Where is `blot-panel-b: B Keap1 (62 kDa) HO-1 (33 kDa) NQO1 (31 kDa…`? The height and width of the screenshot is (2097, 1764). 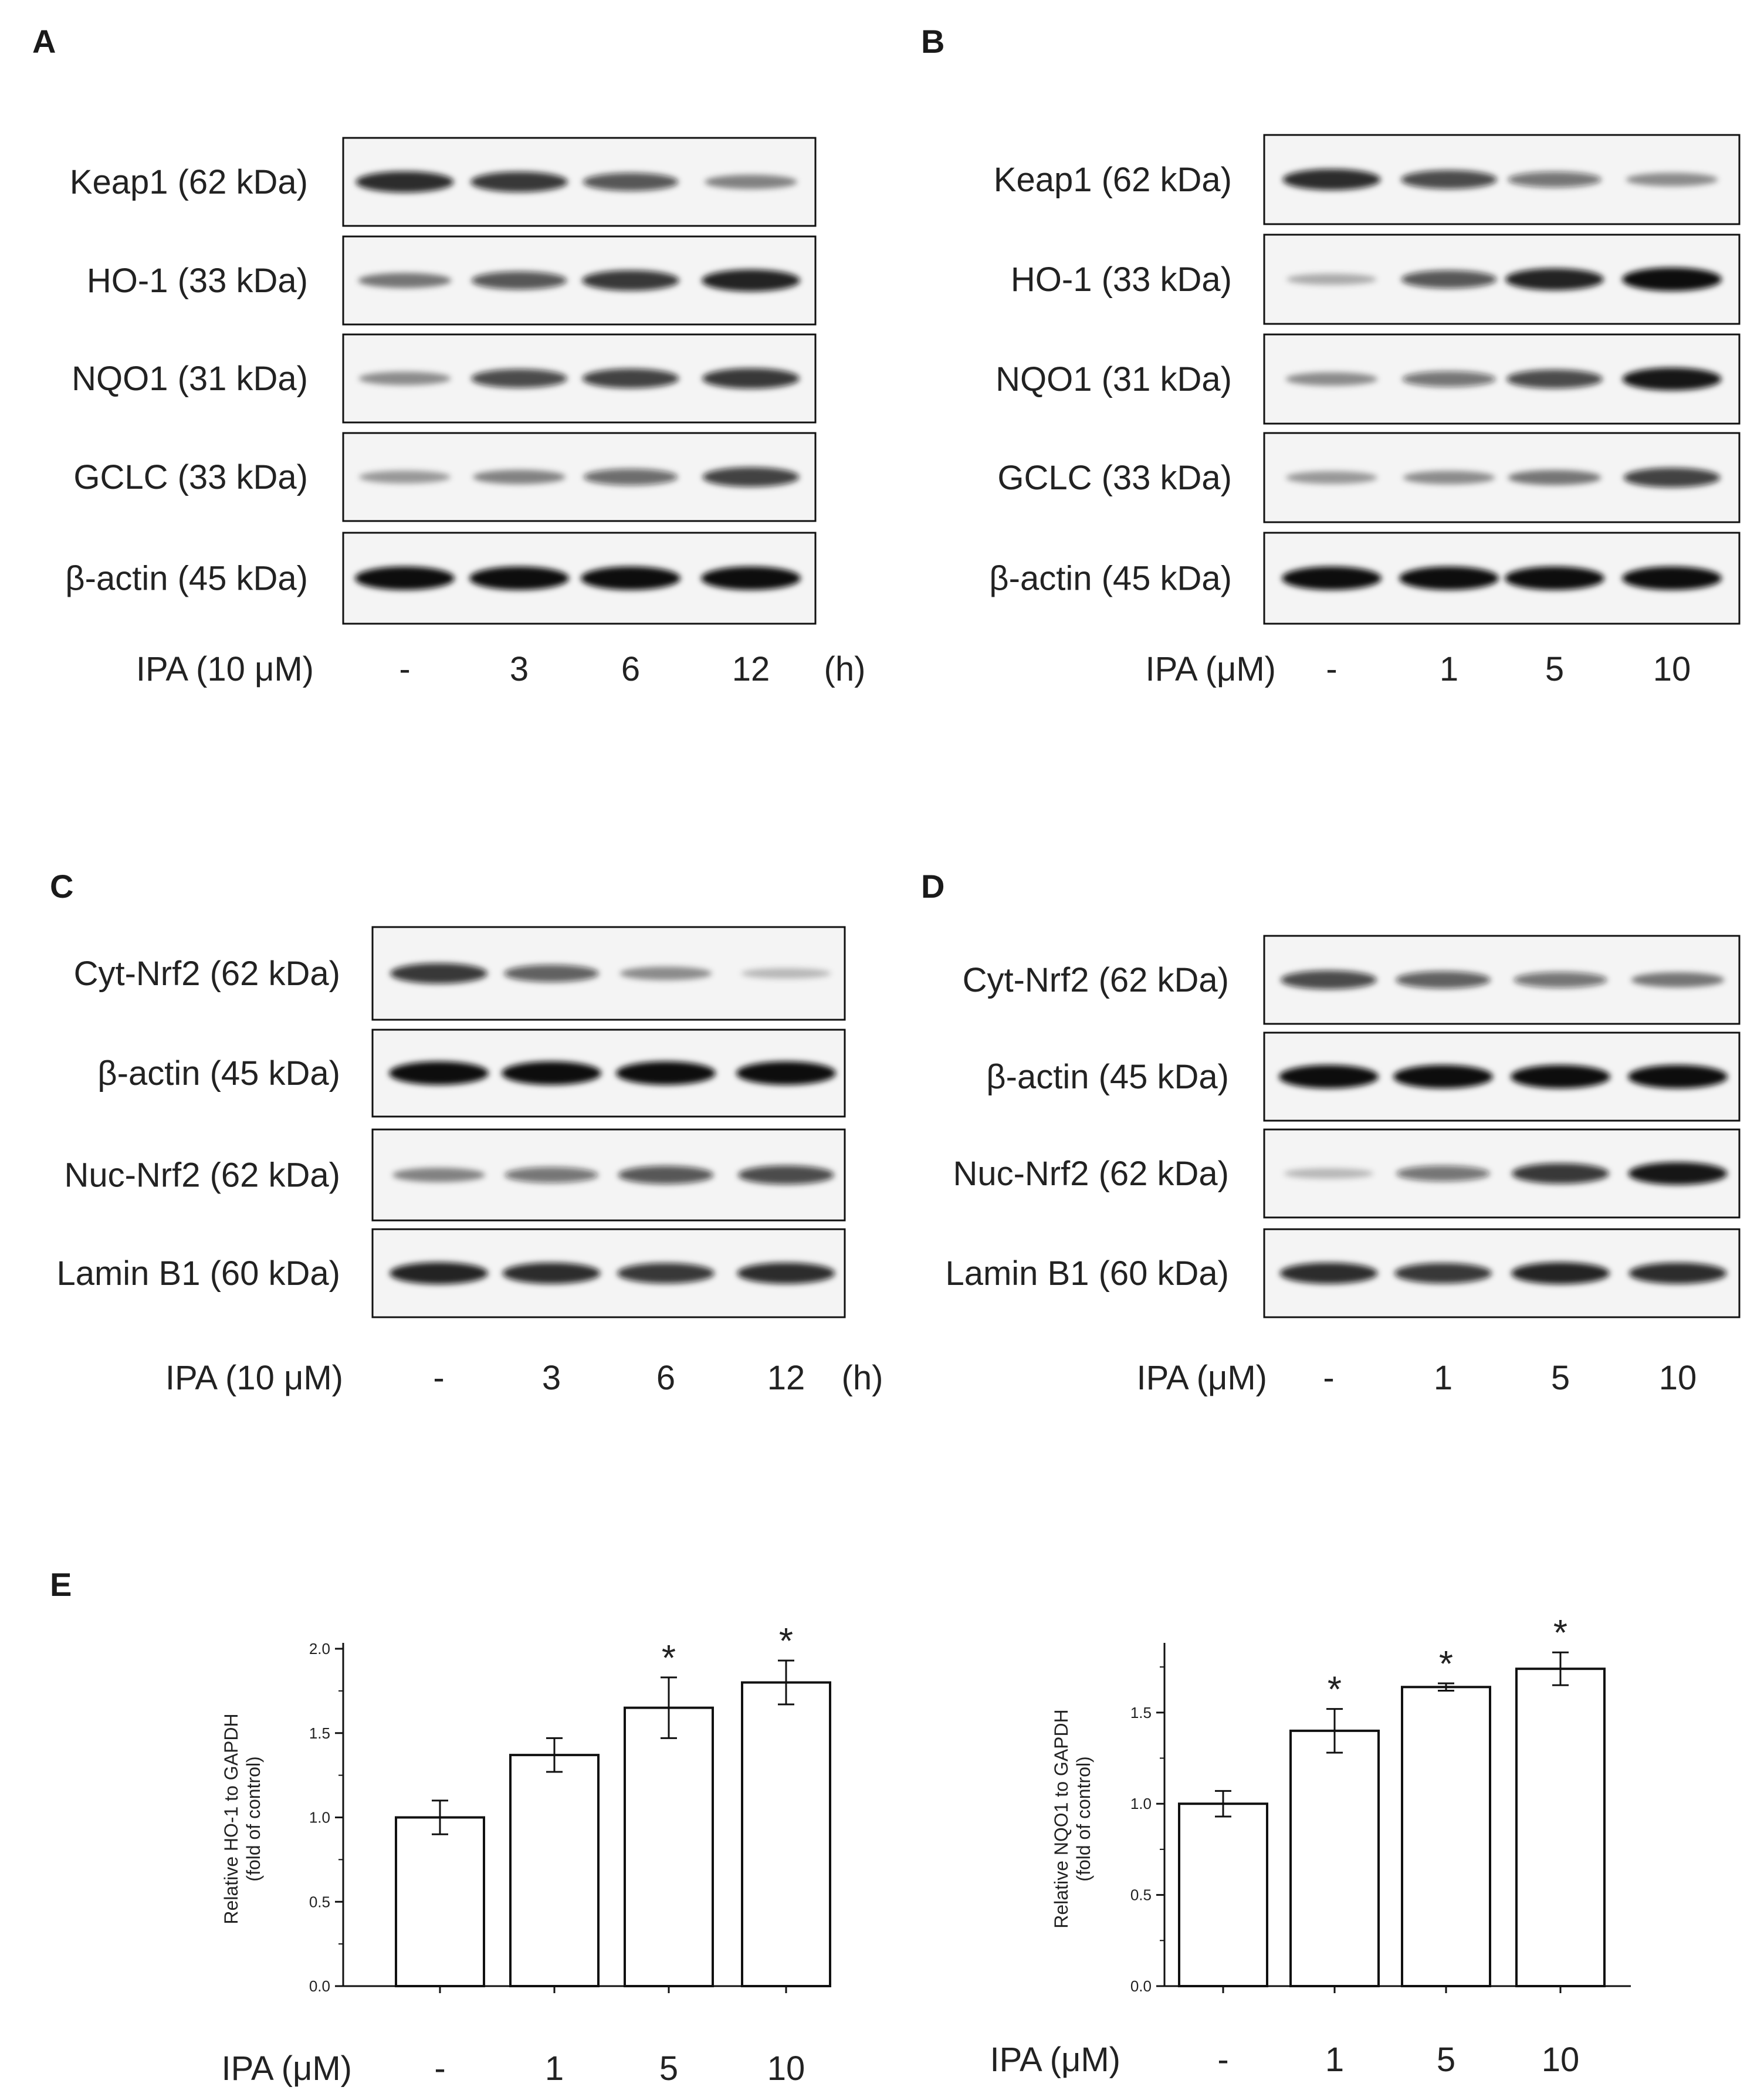
blot-panel-b: B Keap1 (62 kDa) HO-1 (33 kDa) NQO1 (31 kDa… is located at coordinates (1331, 355).